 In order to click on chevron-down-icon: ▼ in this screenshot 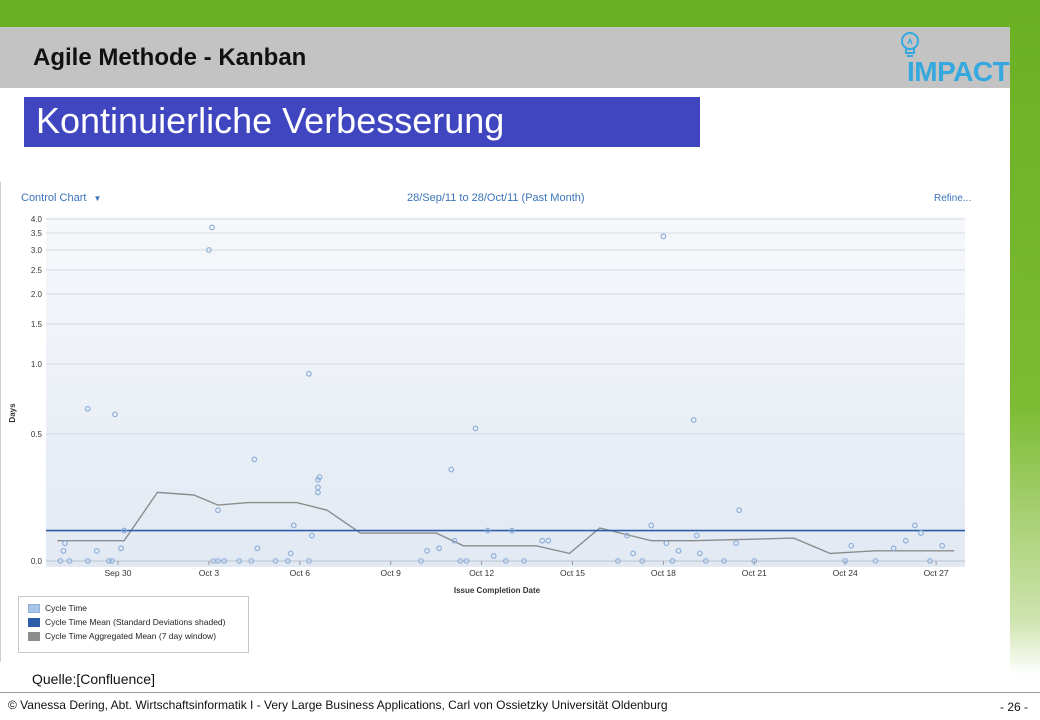, I will do `click(97, 198)`.